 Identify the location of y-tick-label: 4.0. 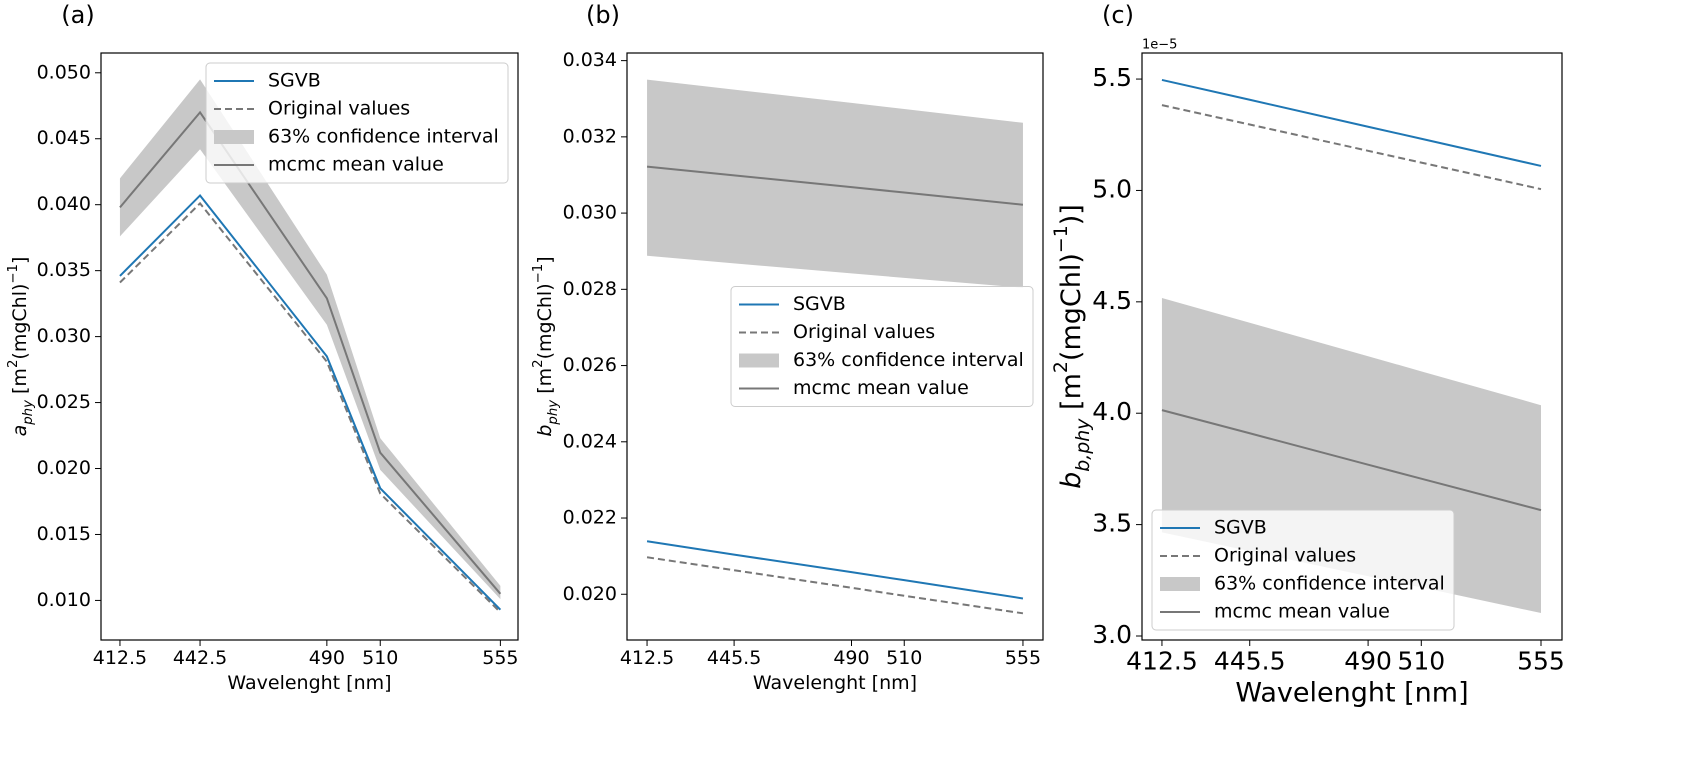
(1112, 411).